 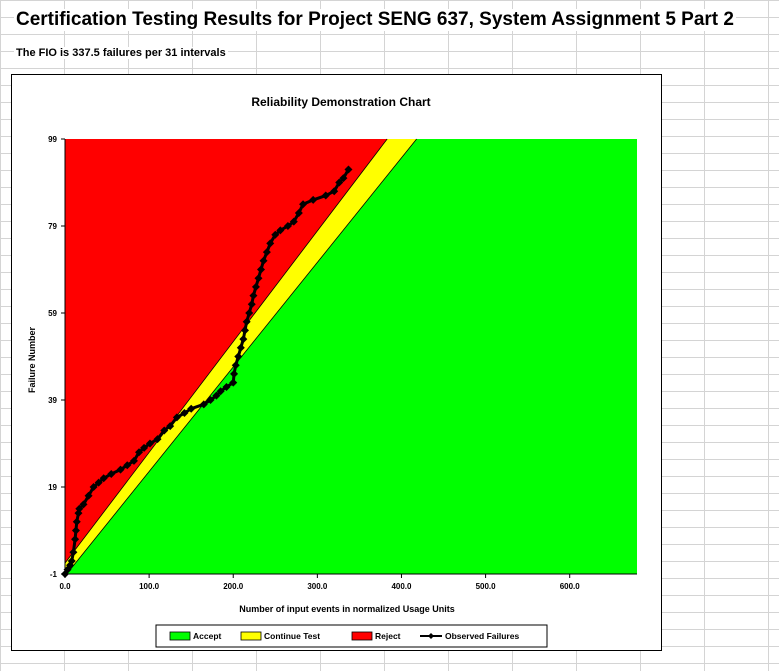 I want to click on legend-label: Accept, so click(x=207, y=636).